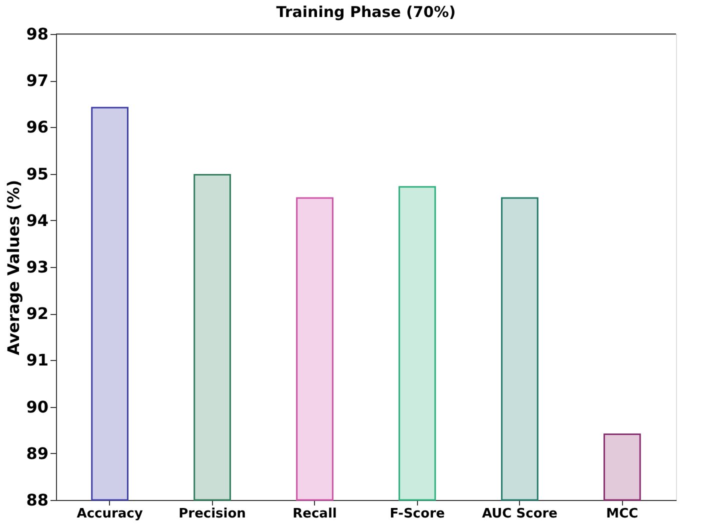 The width and height of the screenshot is (711, 531). What do you see at coordinates (314, 514) in the screenshot?
I see `x-tick-label: Recall` at bounding box center [314, 514].